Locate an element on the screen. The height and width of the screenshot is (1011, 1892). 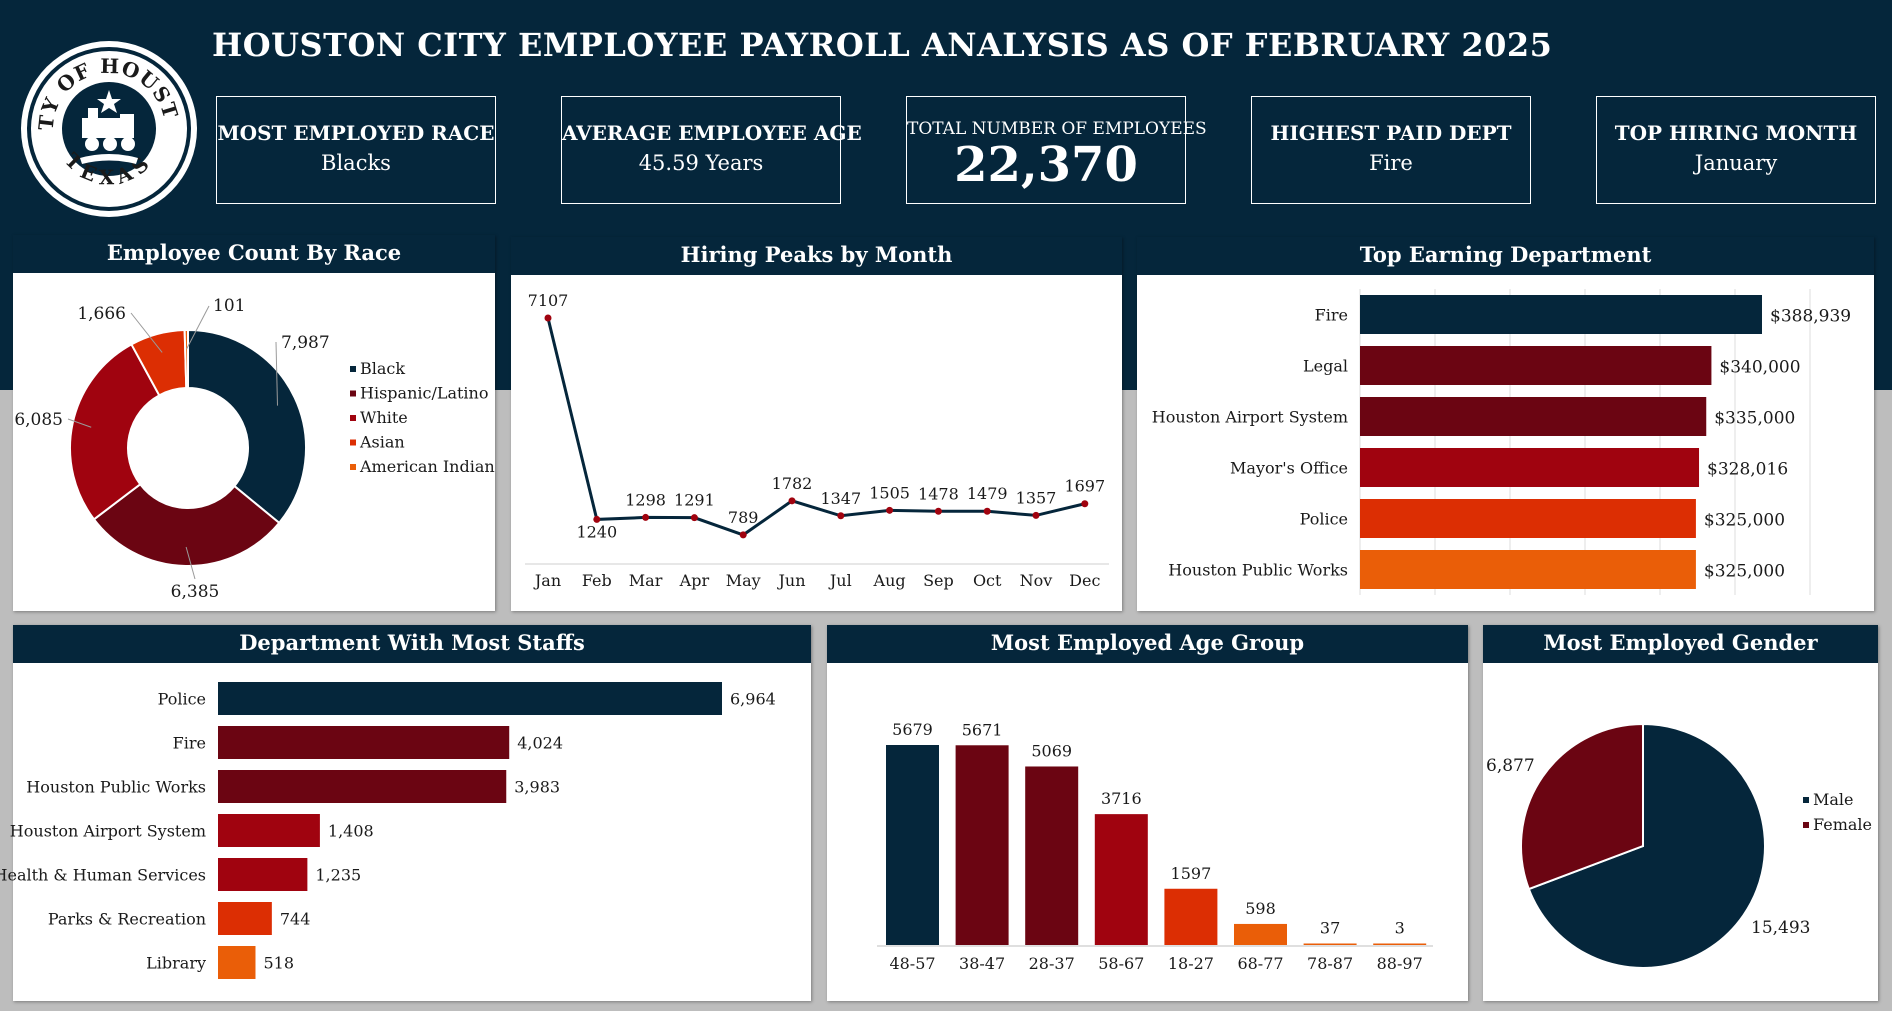
legend-entry: Hispanic/Latino is located at coordinates (424, 393).